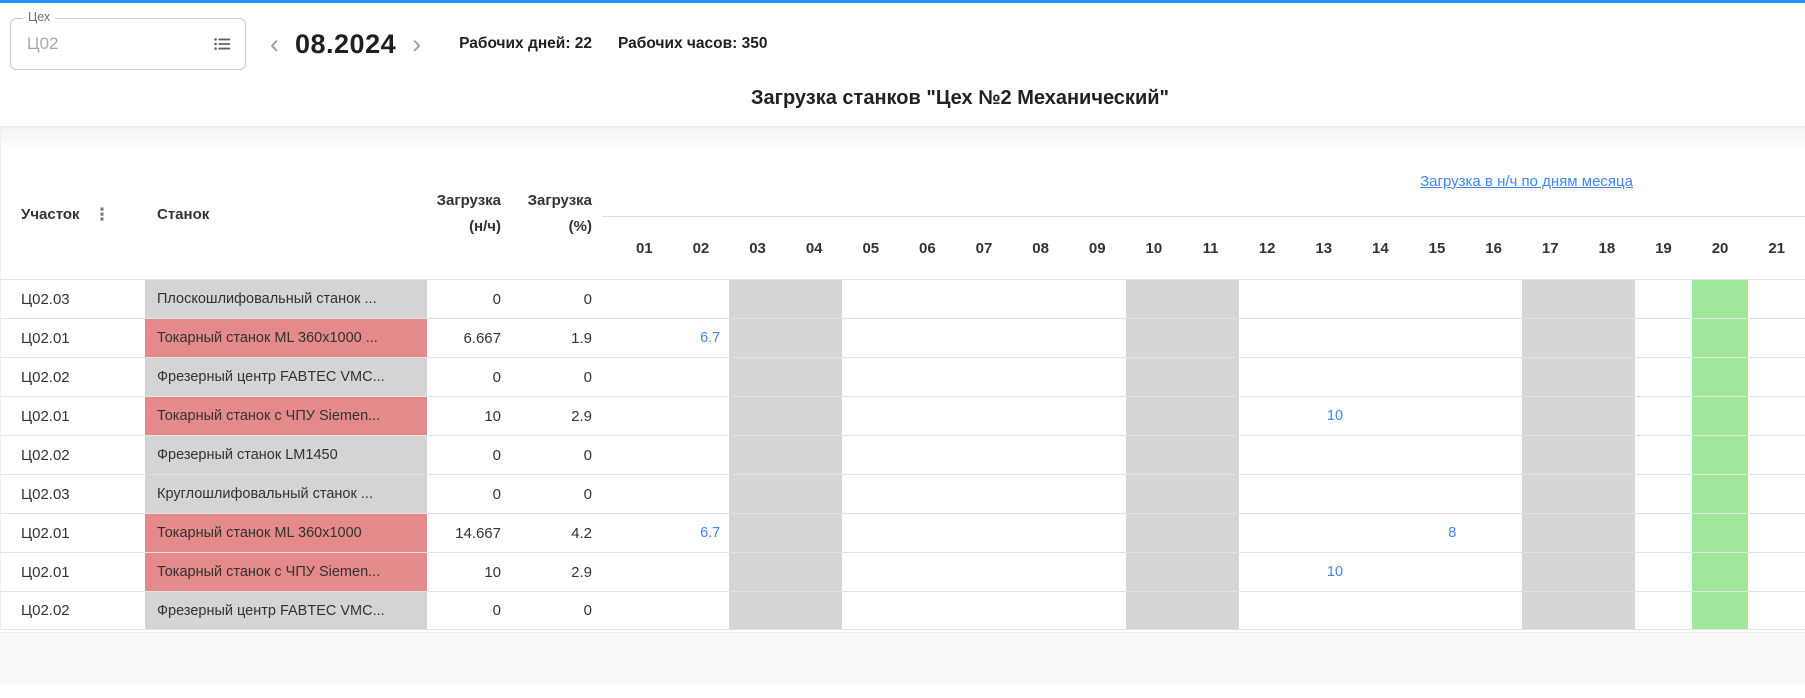 The image size is (1805, 698). I want to click on load-pct-cell: 0, so click(587, 494).